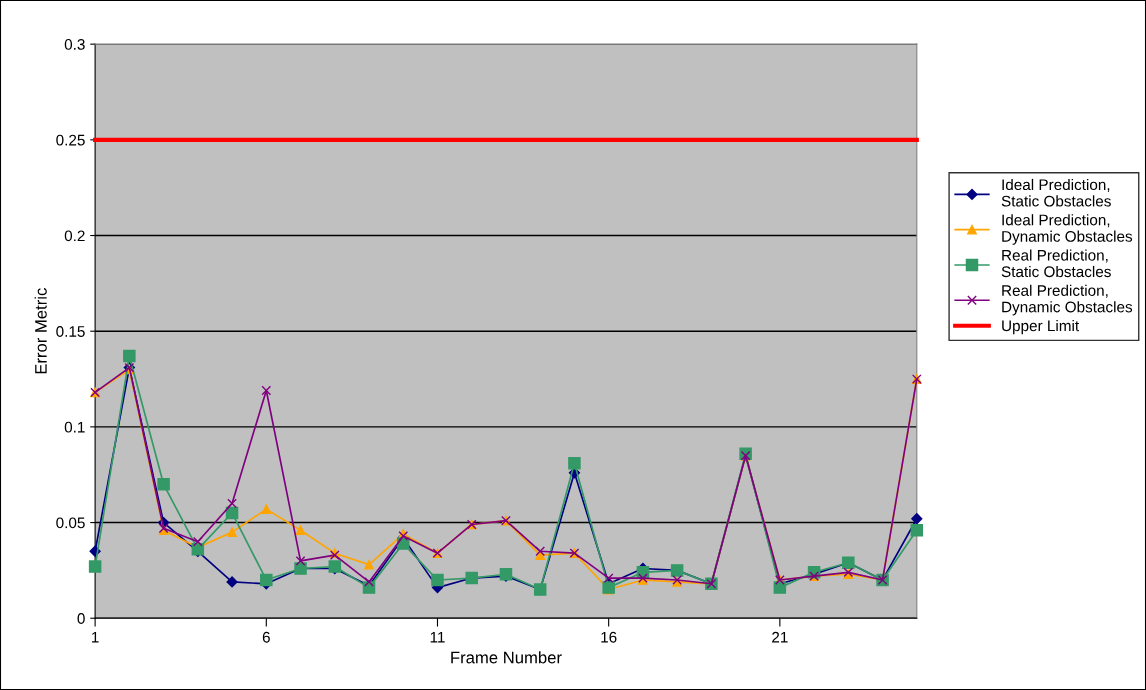 This screenshot has height=690, width=1146. I want to click on x-tick-label: 1, so click(95, 637).